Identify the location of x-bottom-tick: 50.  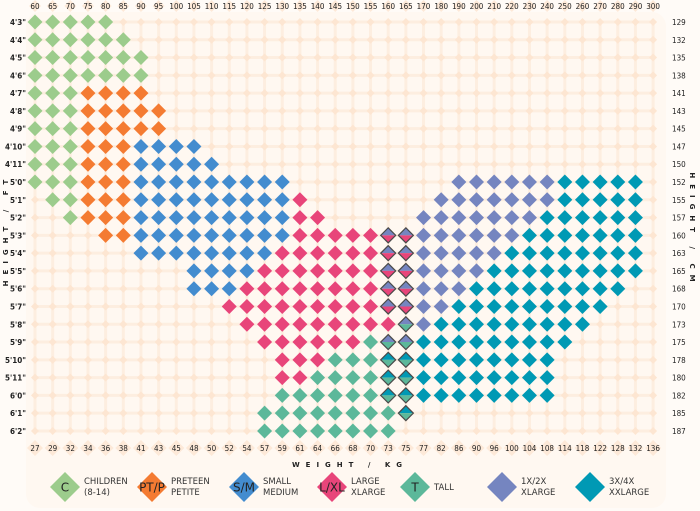
(212, 448).